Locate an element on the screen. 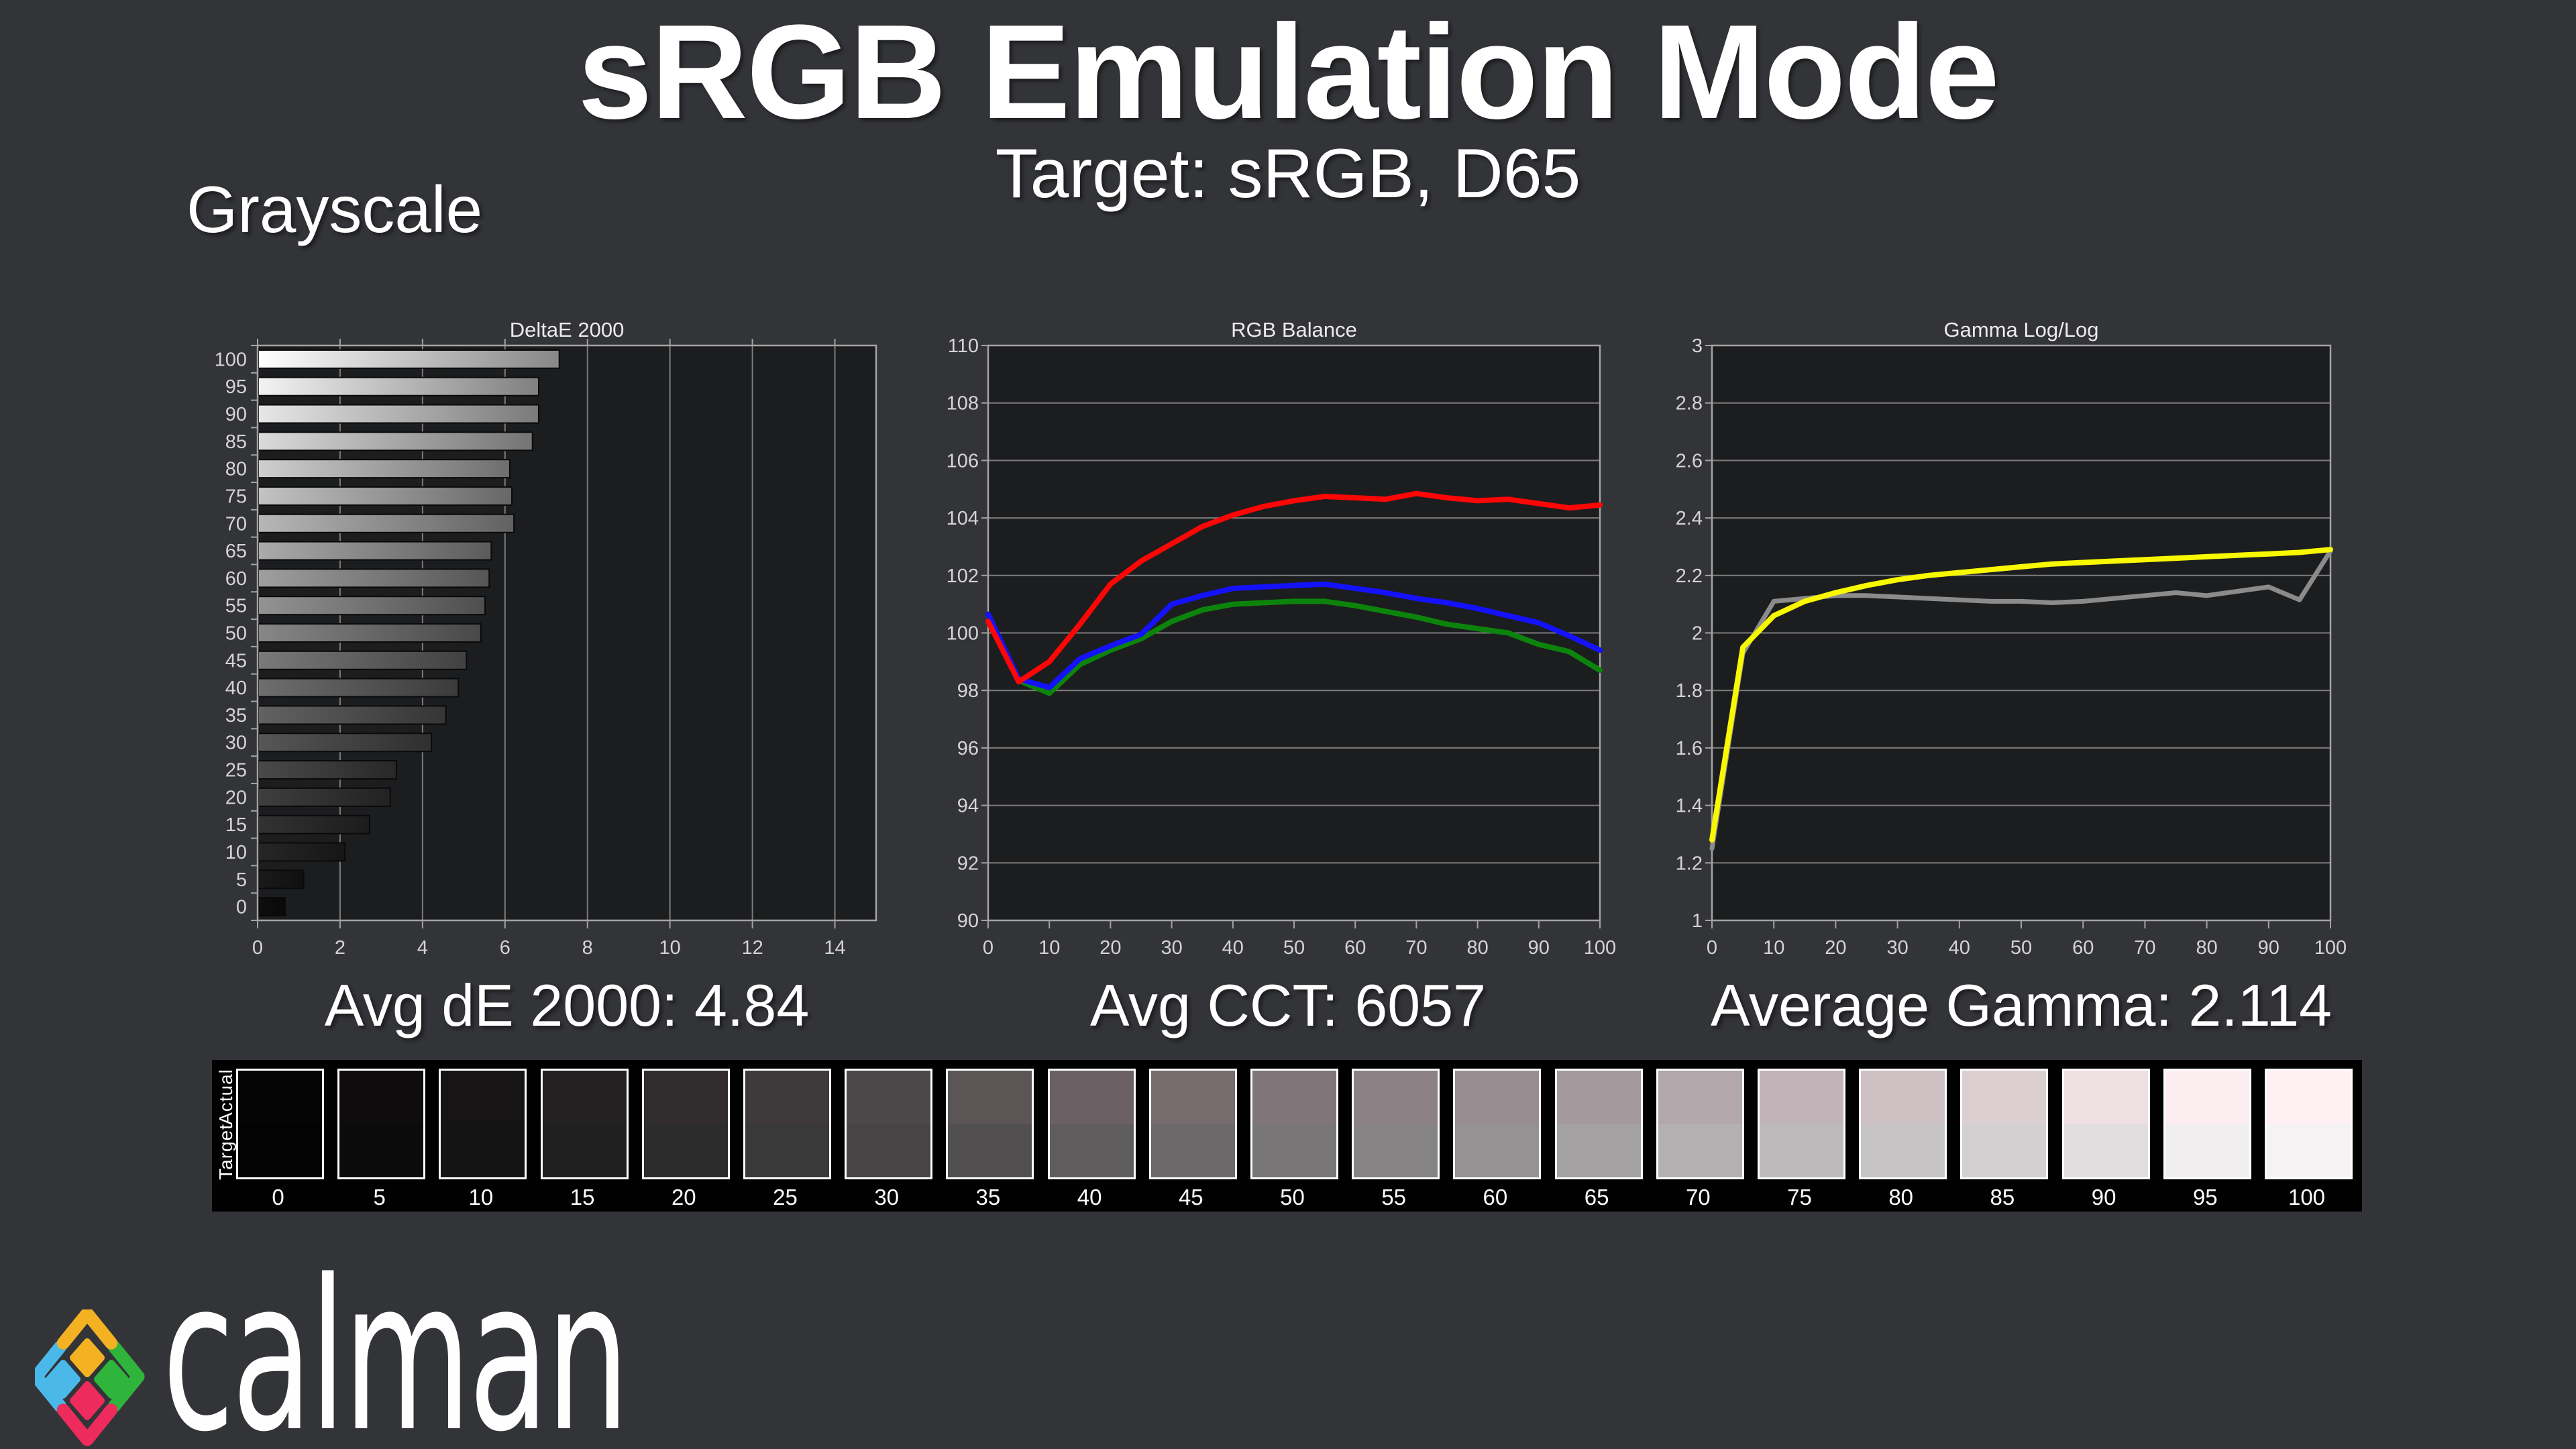  logo-chevron is located at coordinates (126, 1376).